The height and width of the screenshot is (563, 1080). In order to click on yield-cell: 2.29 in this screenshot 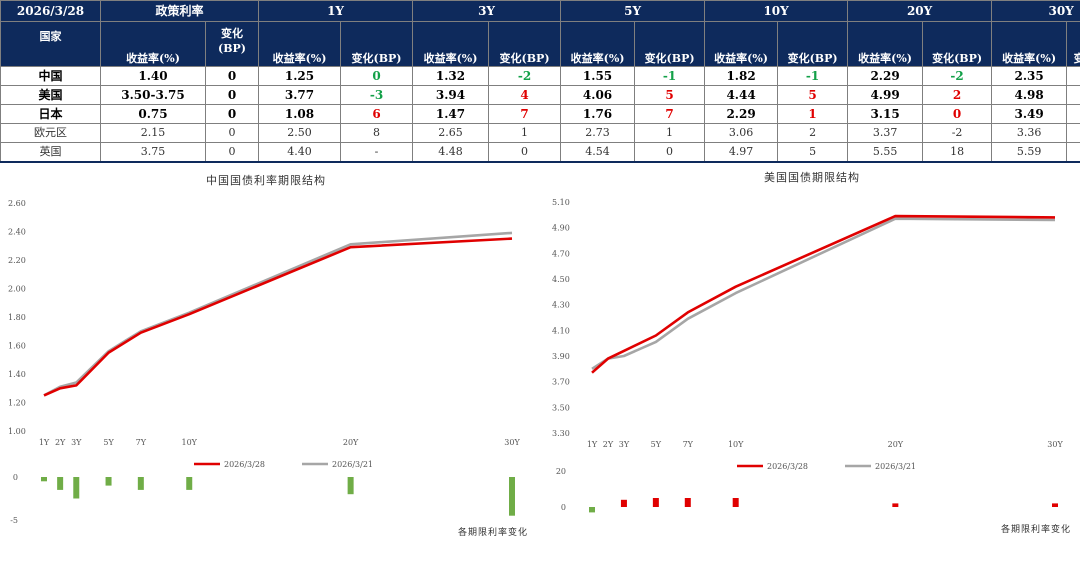, I will do `click(741, 114)`.